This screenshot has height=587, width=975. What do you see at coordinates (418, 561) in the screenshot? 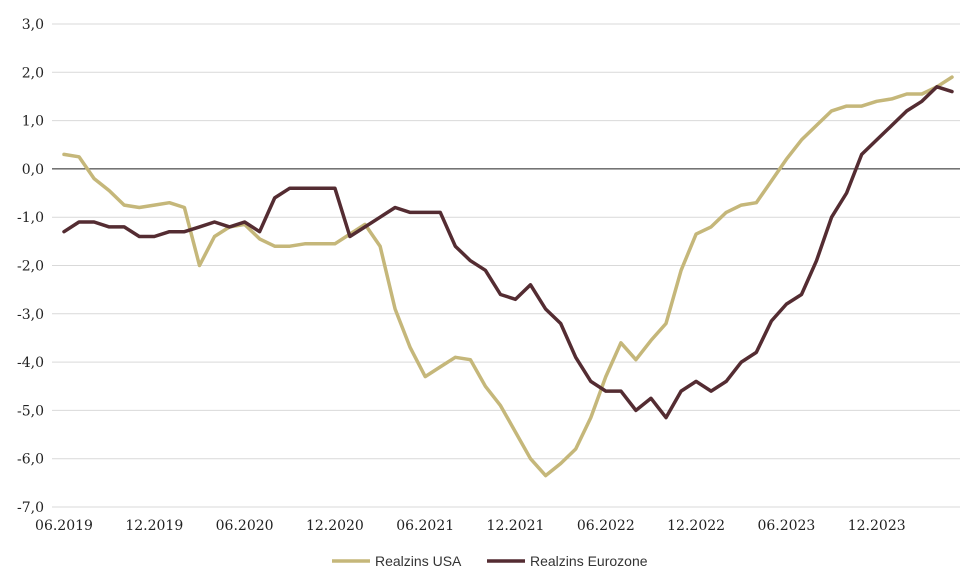
I see `legend-label: Realzins USA` at bounding box center [418, 561].